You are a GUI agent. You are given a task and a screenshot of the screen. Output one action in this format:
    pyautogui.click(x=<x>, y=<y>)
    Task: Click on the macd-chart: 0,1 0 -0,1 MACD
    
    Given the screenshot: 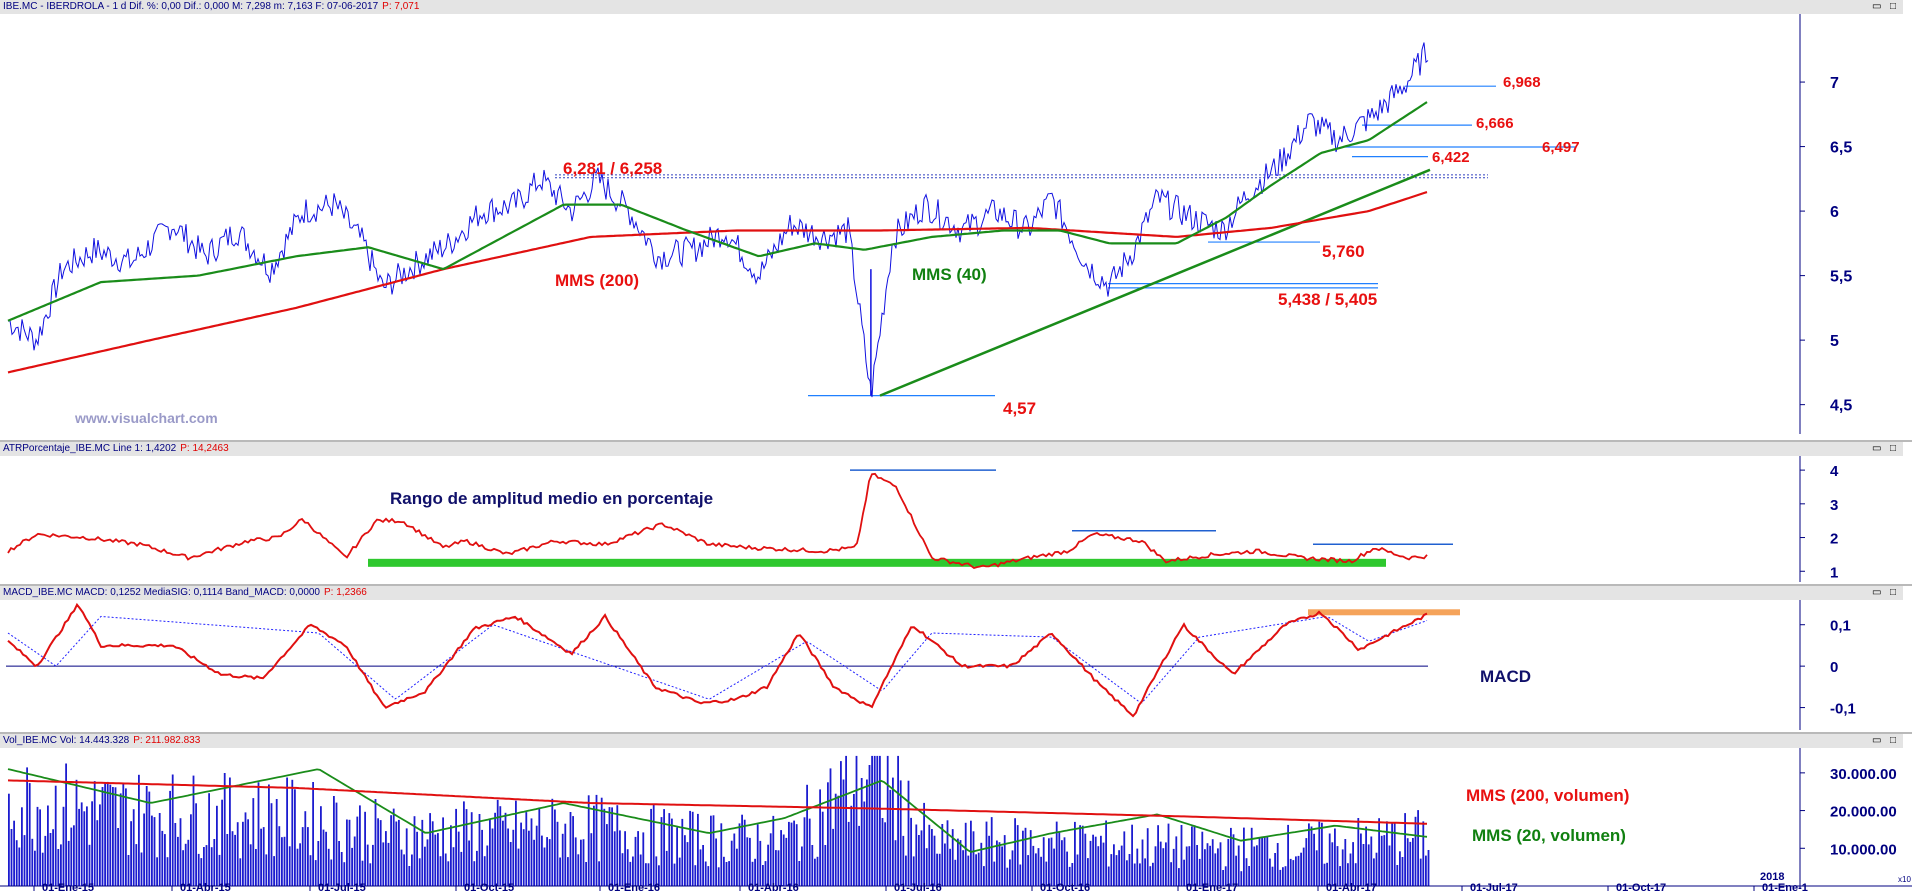 What is the action you would take?
    pyautogui.click(x=931, y=665)
    